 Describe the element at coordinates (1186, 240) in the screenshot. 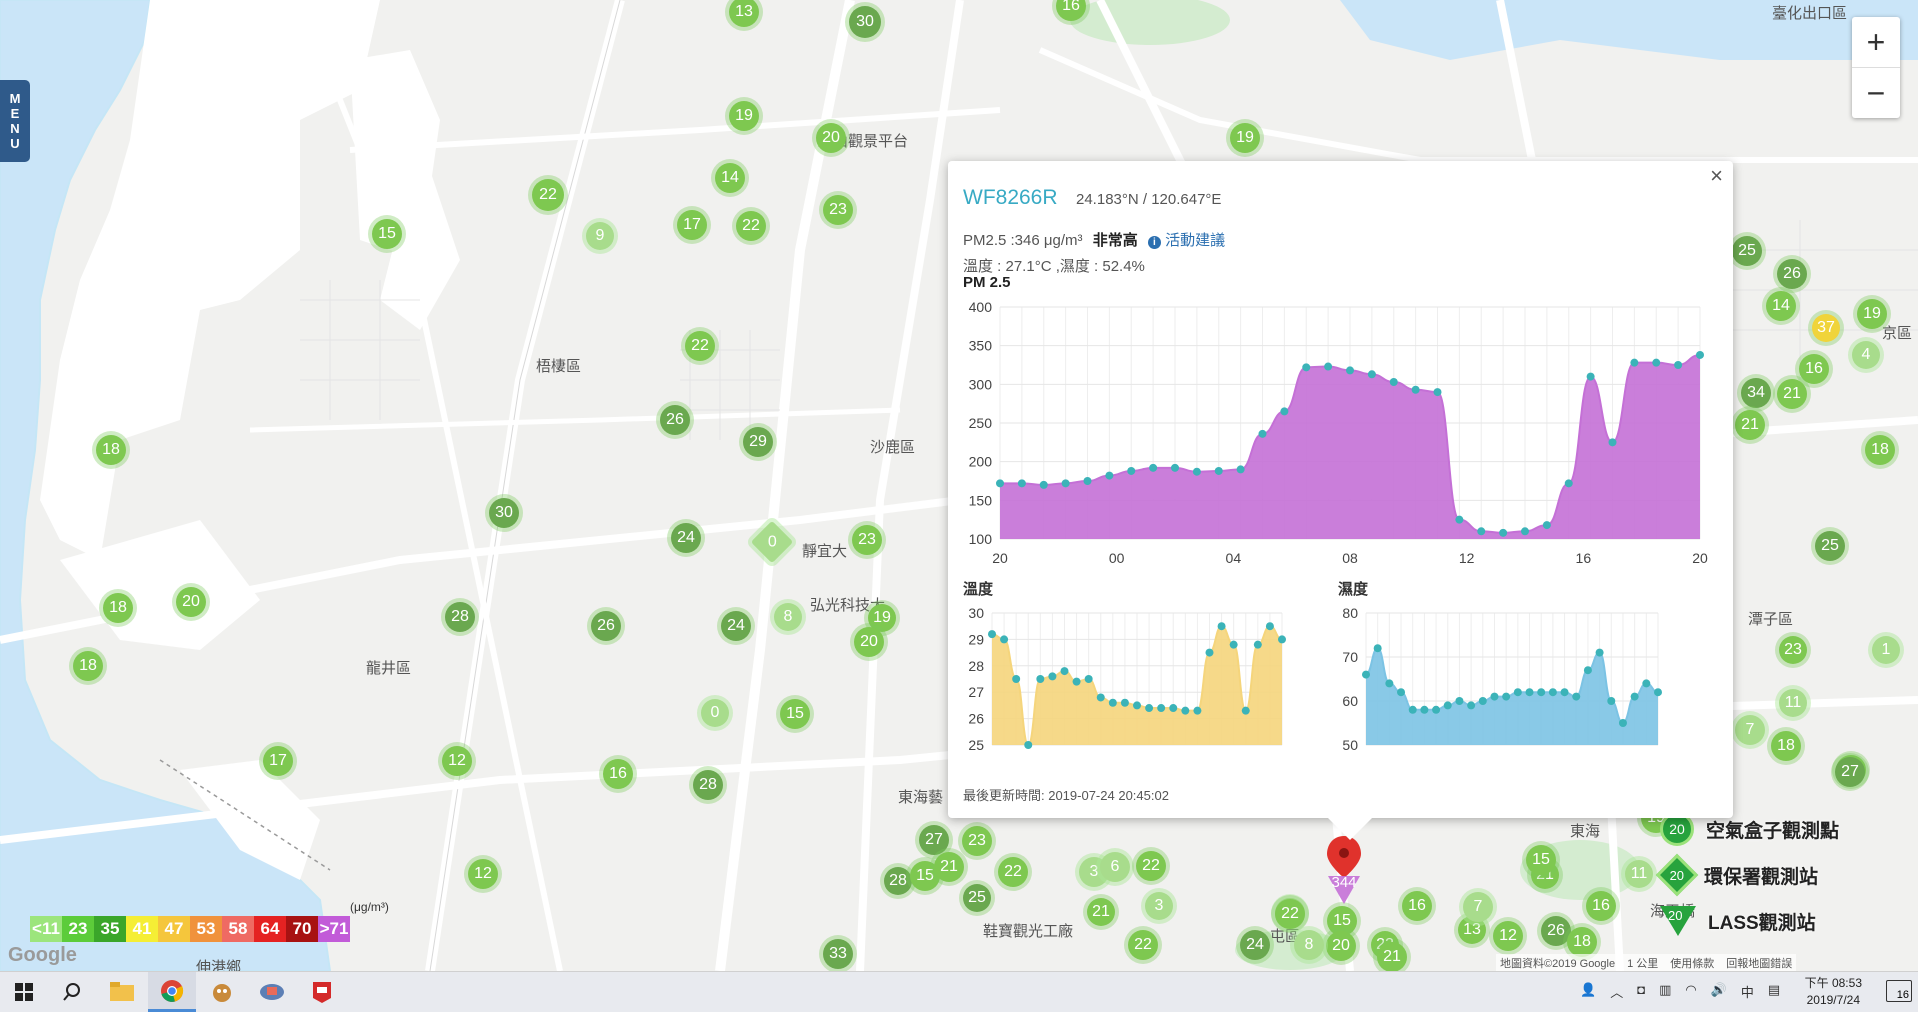

I see `activity-advice-link: i 活動建議` at that location.